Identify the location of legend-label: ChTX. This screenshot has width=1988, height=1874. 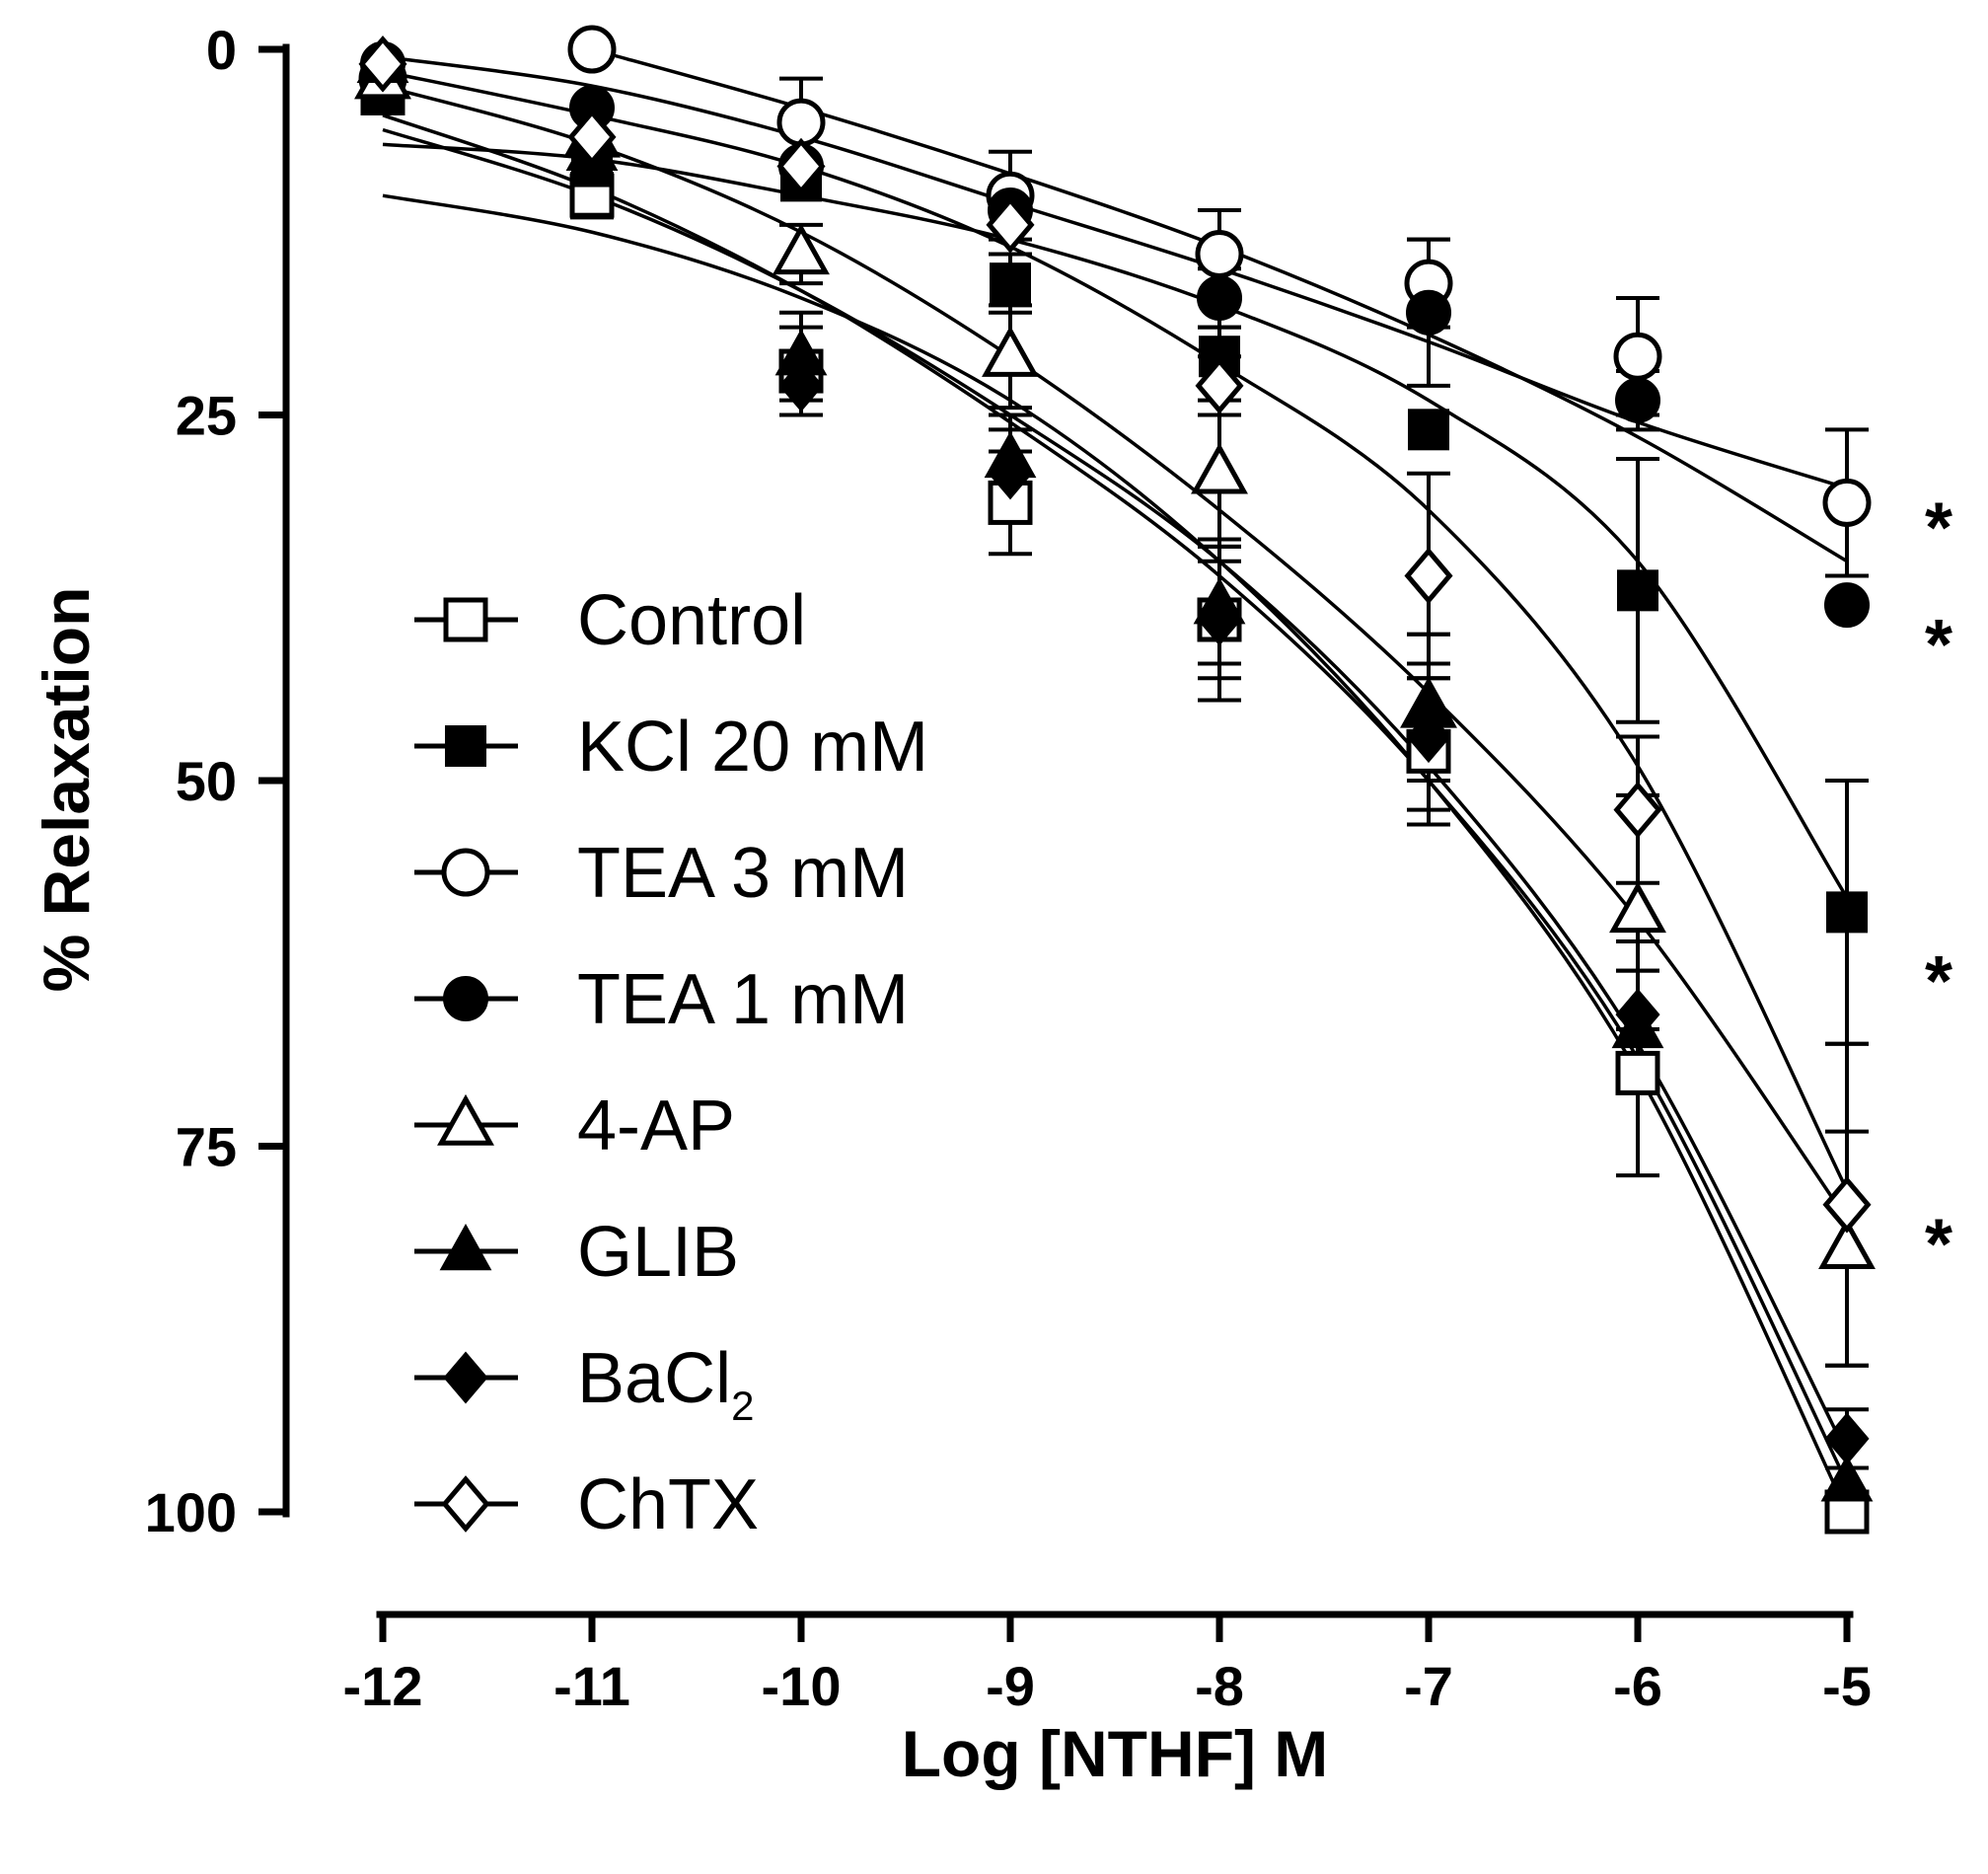
(668, 1504).